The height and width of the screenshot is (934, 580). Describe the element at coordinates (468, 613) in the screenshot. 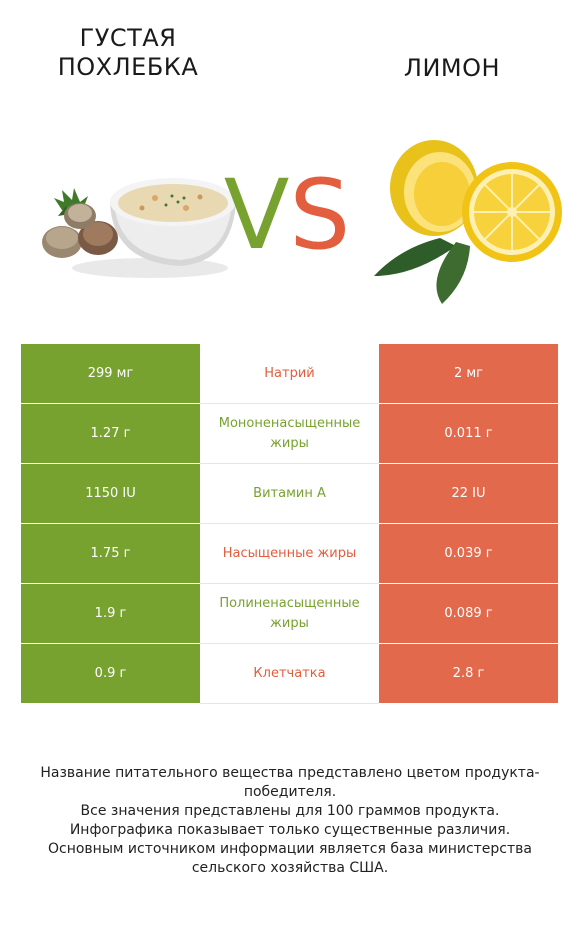

I see `right-value: 0.089 г` at that location.